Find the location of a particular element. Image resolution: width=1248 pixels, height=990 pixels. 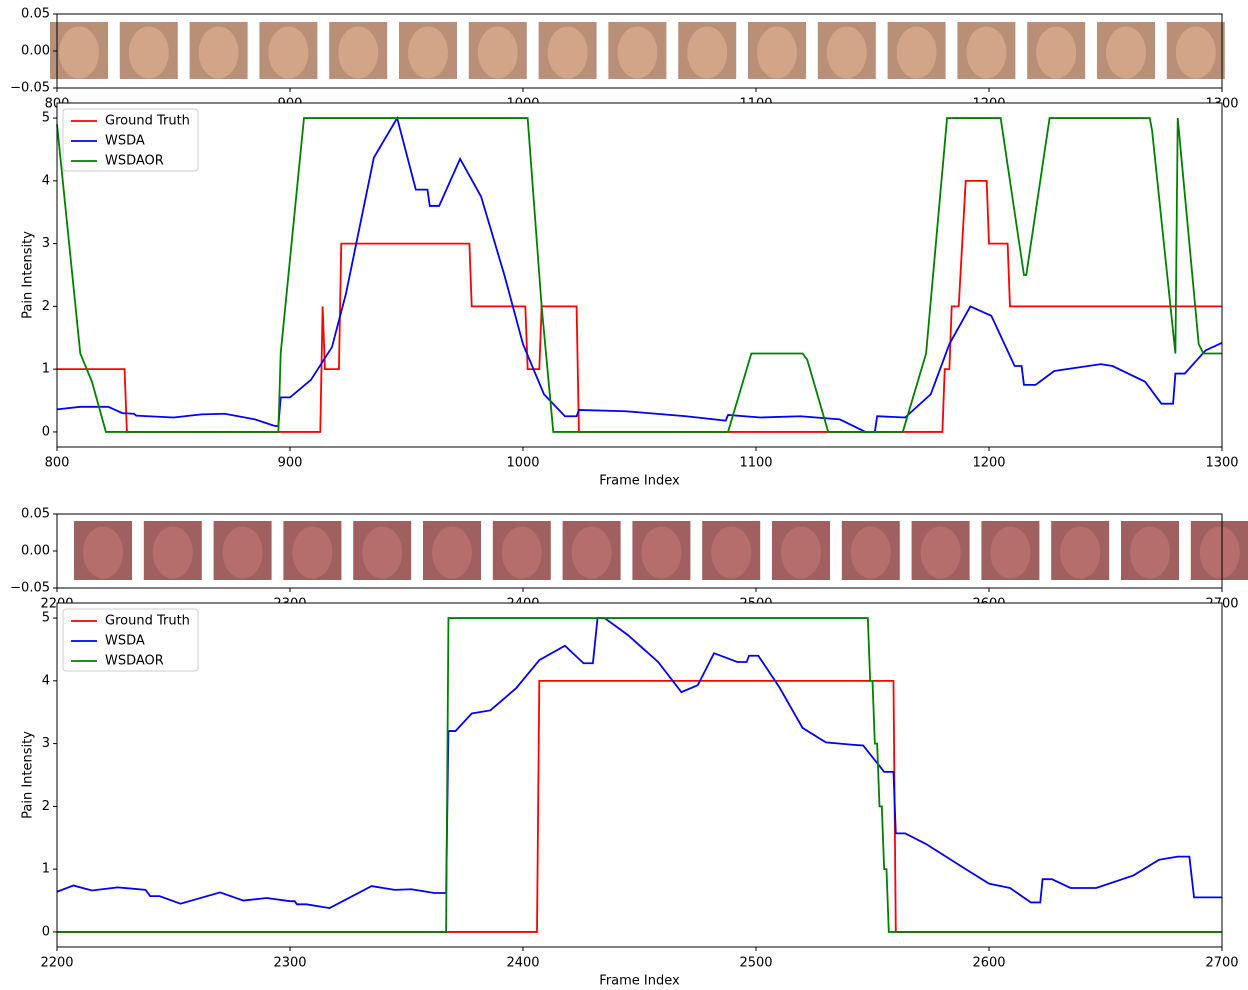

x-tick-label: 1300 is located at coordinates (1221, 463).